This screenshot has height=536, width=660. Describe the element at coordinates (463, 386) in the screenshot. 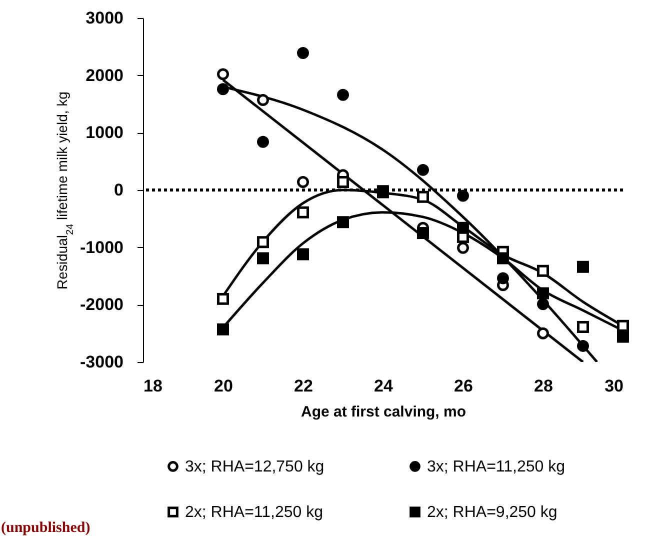

I see `x-tick-label: 26` at that location.